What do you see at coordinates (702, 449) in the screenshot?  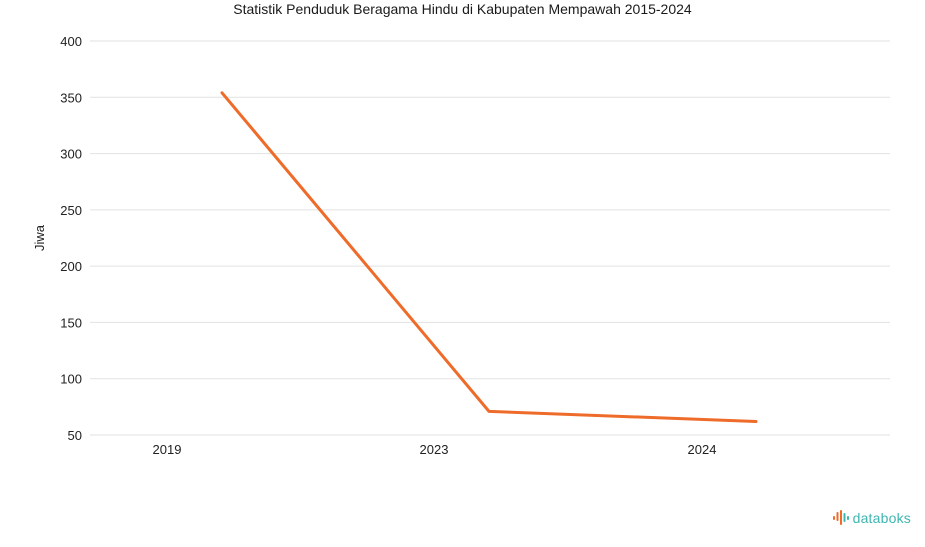 I see `x-tick-label: 2024` at bounding box center [702, 449].